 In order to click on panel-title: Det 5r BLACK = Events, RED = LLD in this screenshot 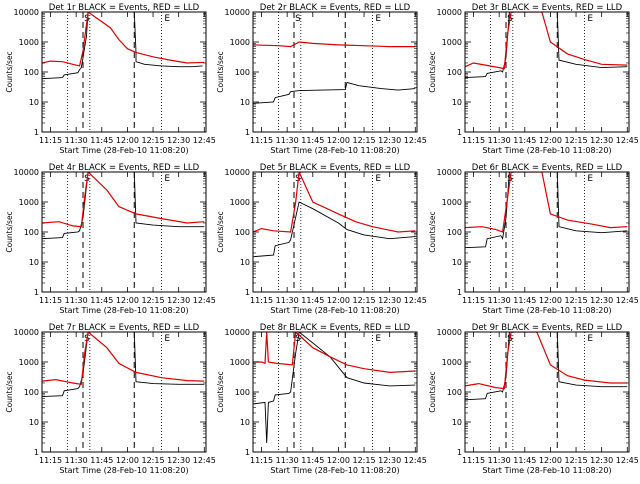, I will do `click(335, 168)`.